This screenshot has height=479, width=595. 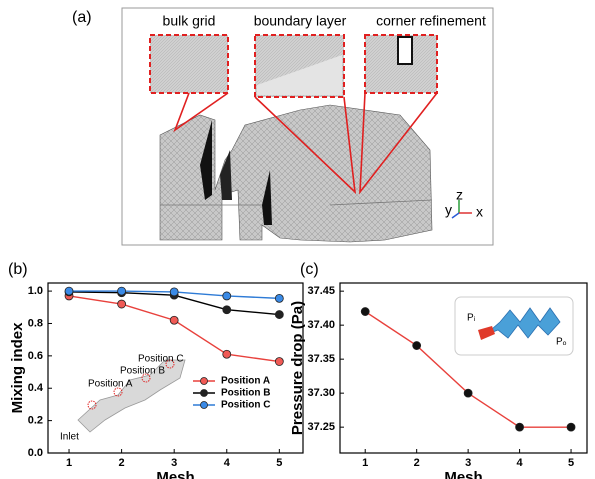 What do you see at coordinates (189, 21) in the screenshot?
I see `inset-label: bulk grid` at bounding box center [189, 21].